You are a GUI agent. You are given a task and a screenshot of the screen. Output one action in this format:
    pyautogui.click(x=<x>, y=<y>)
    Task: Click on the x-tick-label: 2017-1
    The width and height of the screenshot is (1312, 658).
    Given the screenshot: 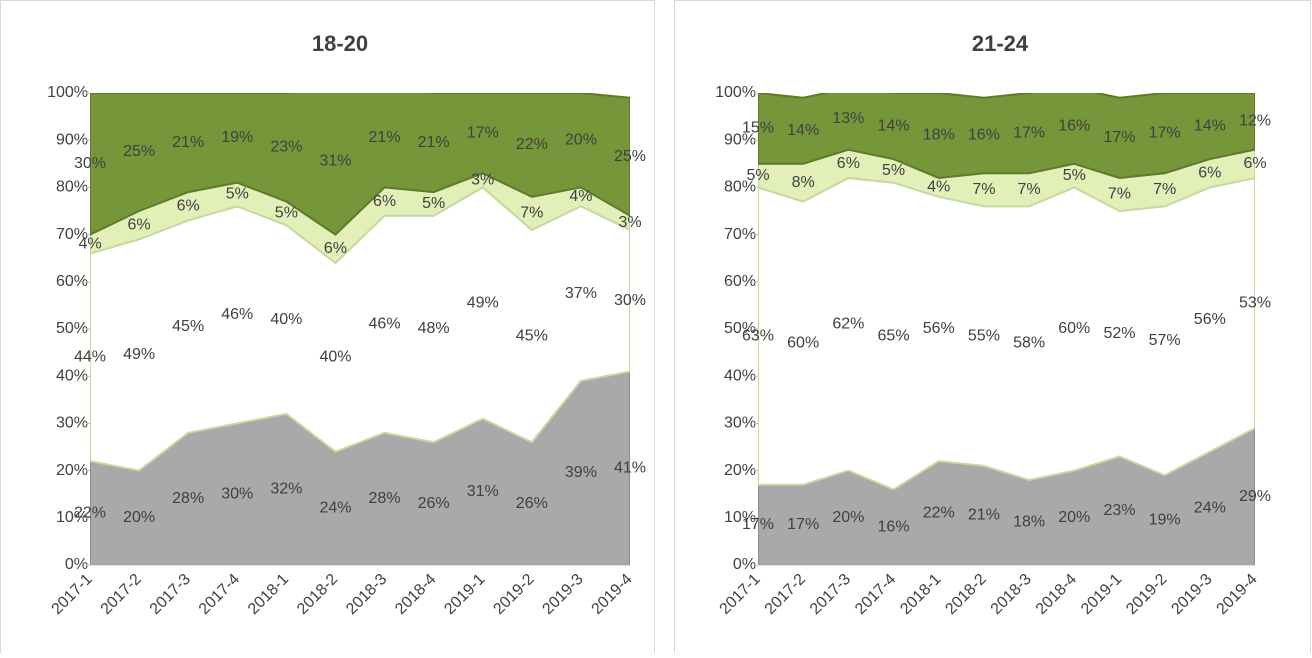 What is the action you would take?
    pyautogui.click(x=740, y=594)
    